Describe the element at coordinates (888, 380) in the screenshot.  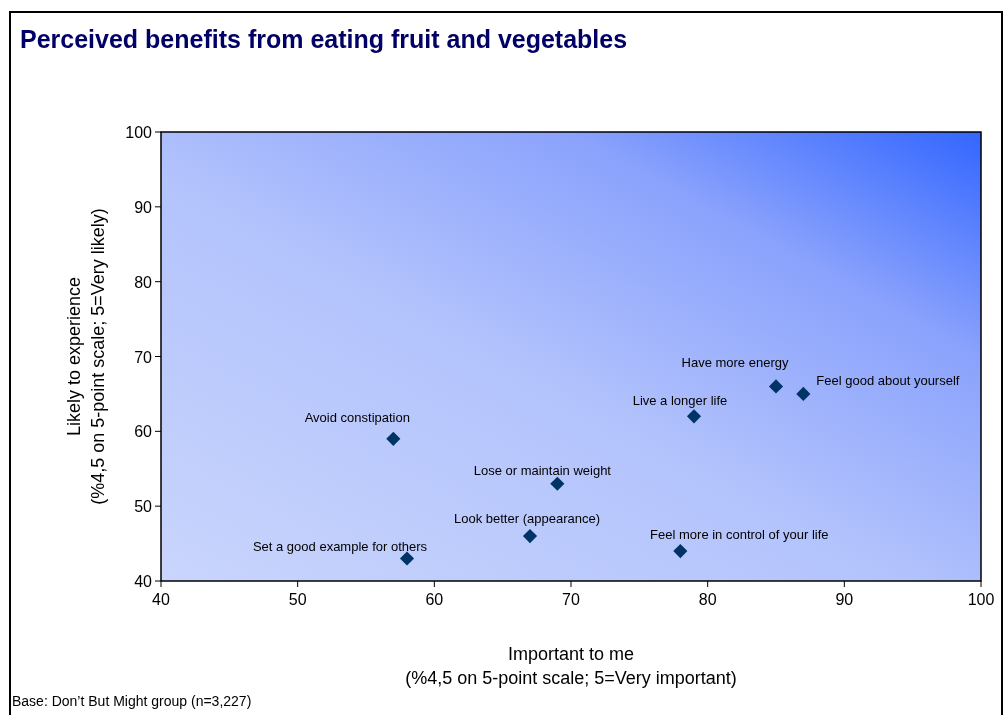
I see `annotation: Feel good about yourself` at that location.